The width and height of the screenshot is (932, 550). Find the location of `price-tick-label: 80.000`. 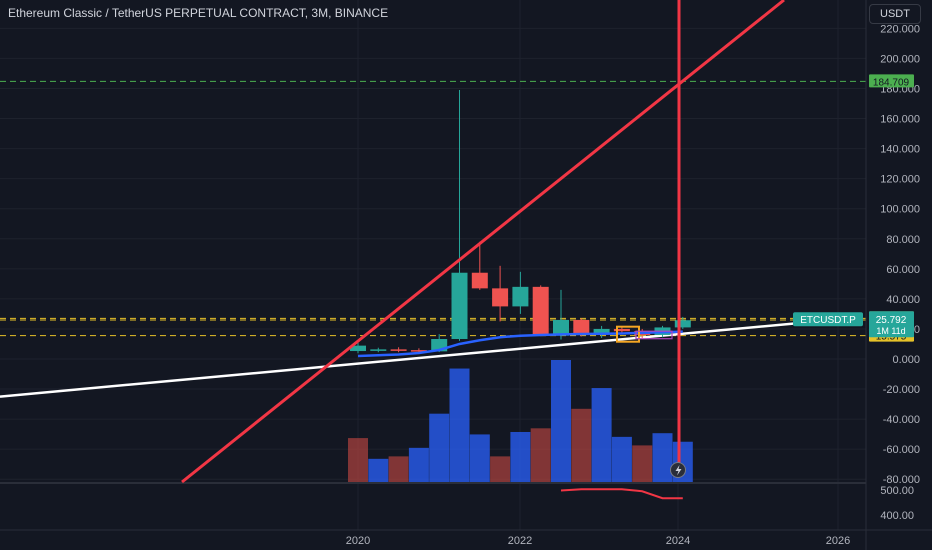

price-tick-label: 80.000 is located at coordinates (903, 240).